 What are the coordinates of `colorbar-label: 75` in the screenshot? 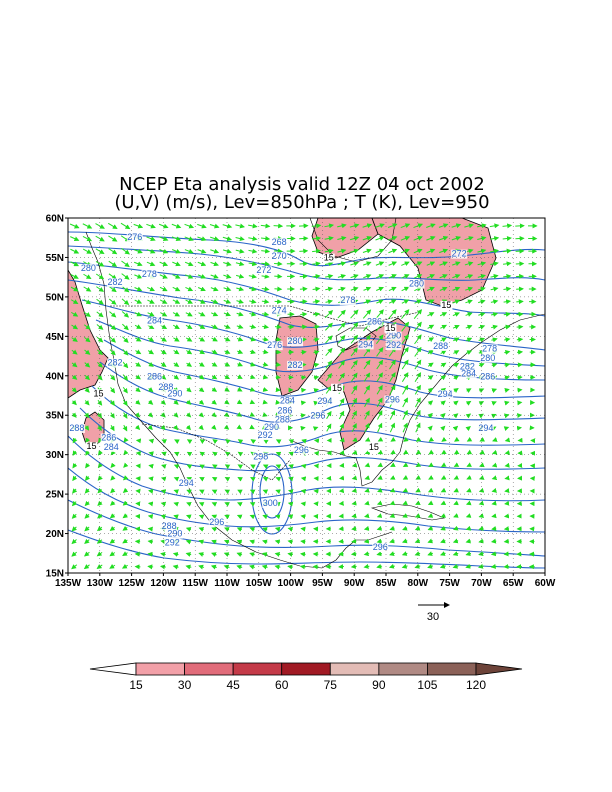 It's located at (331, 685).